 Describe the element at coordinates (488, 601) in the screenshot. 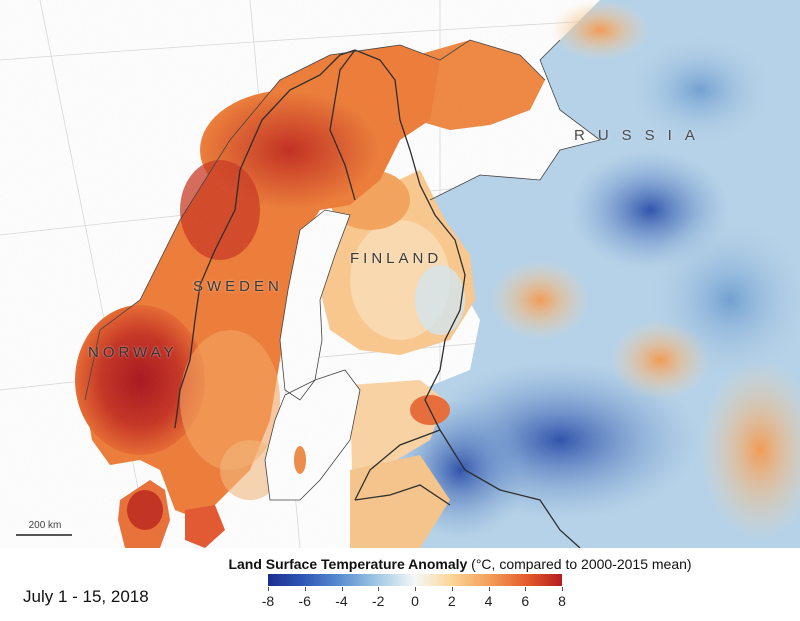

I see `color-scale-tick-label: 4` at that location.